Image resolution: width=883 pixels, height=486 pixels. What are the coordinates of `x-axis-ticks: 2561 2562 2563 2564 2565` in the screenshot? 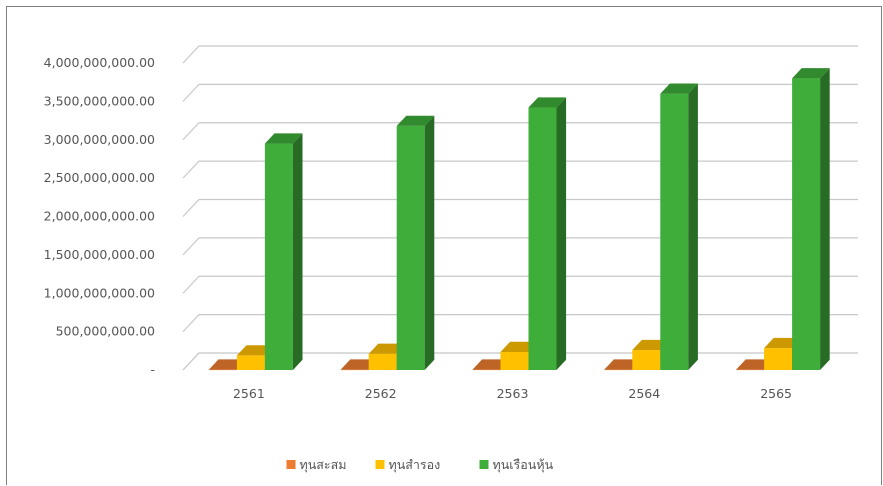 It's located at (512, 393).